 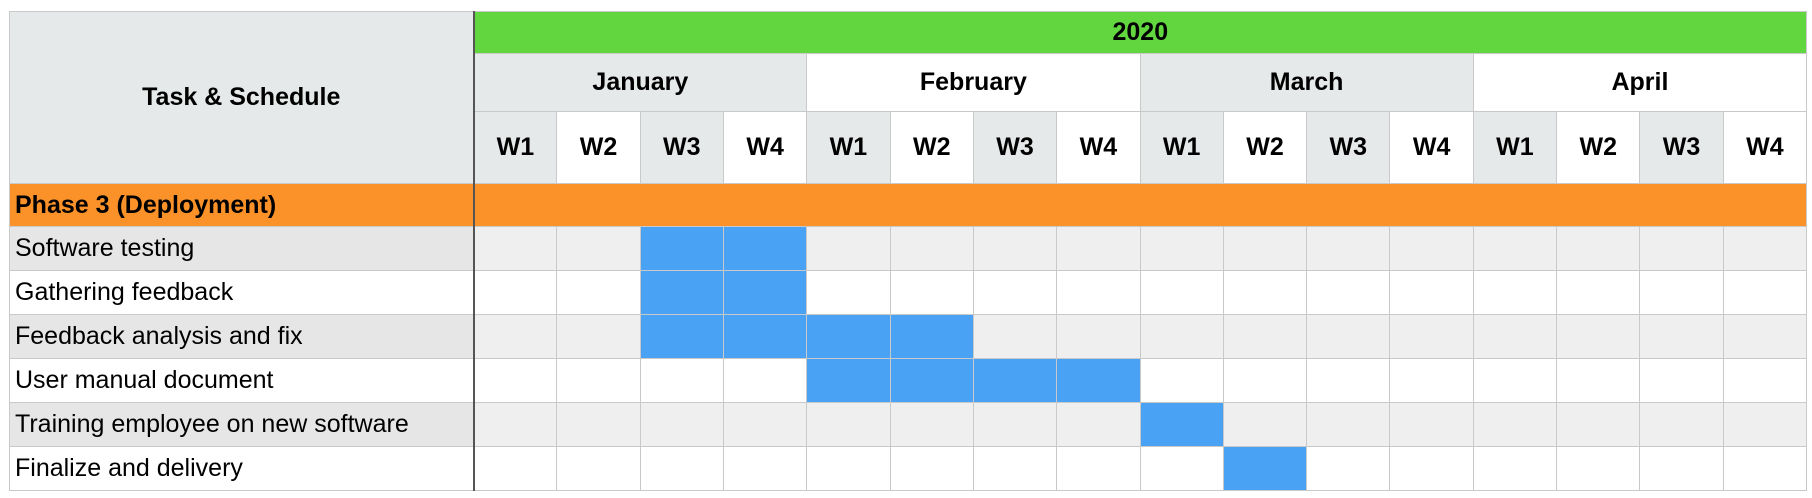 What do you see at coordinates (640, 82) in the screenshot?
I see `month-header: January` at bounding box center [640, 82].